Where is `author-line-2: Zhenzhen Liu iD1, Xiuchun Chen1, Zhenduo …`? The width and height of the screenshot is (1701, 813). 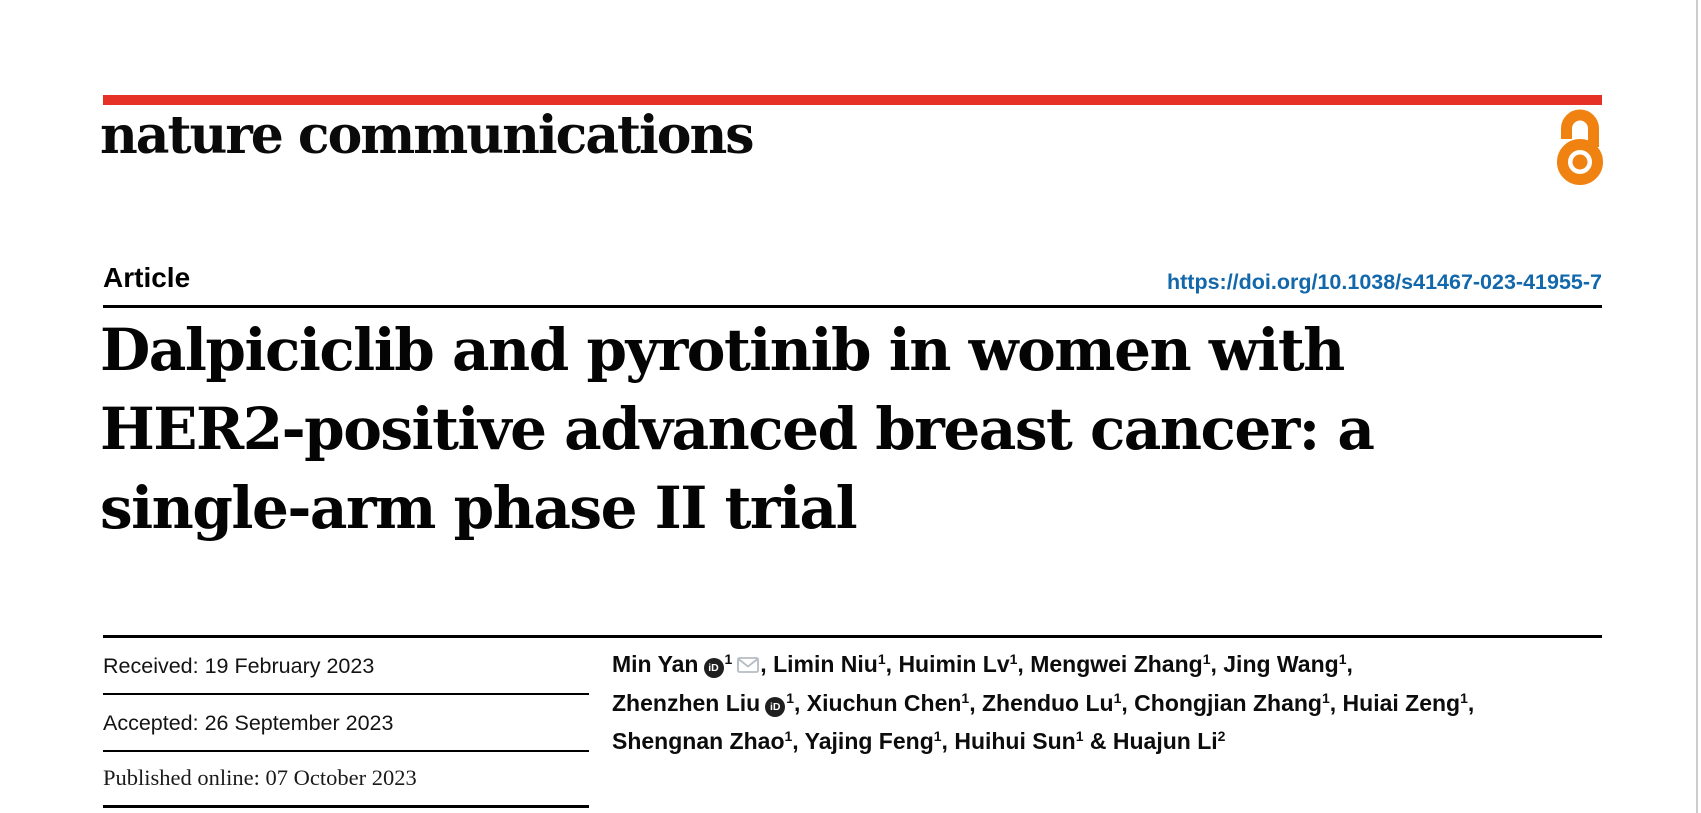 author-line-2: Zhenzhen Liu iD1, Xiuchun Chen1, Zhenduo … is located at coordinates (1043, 703).